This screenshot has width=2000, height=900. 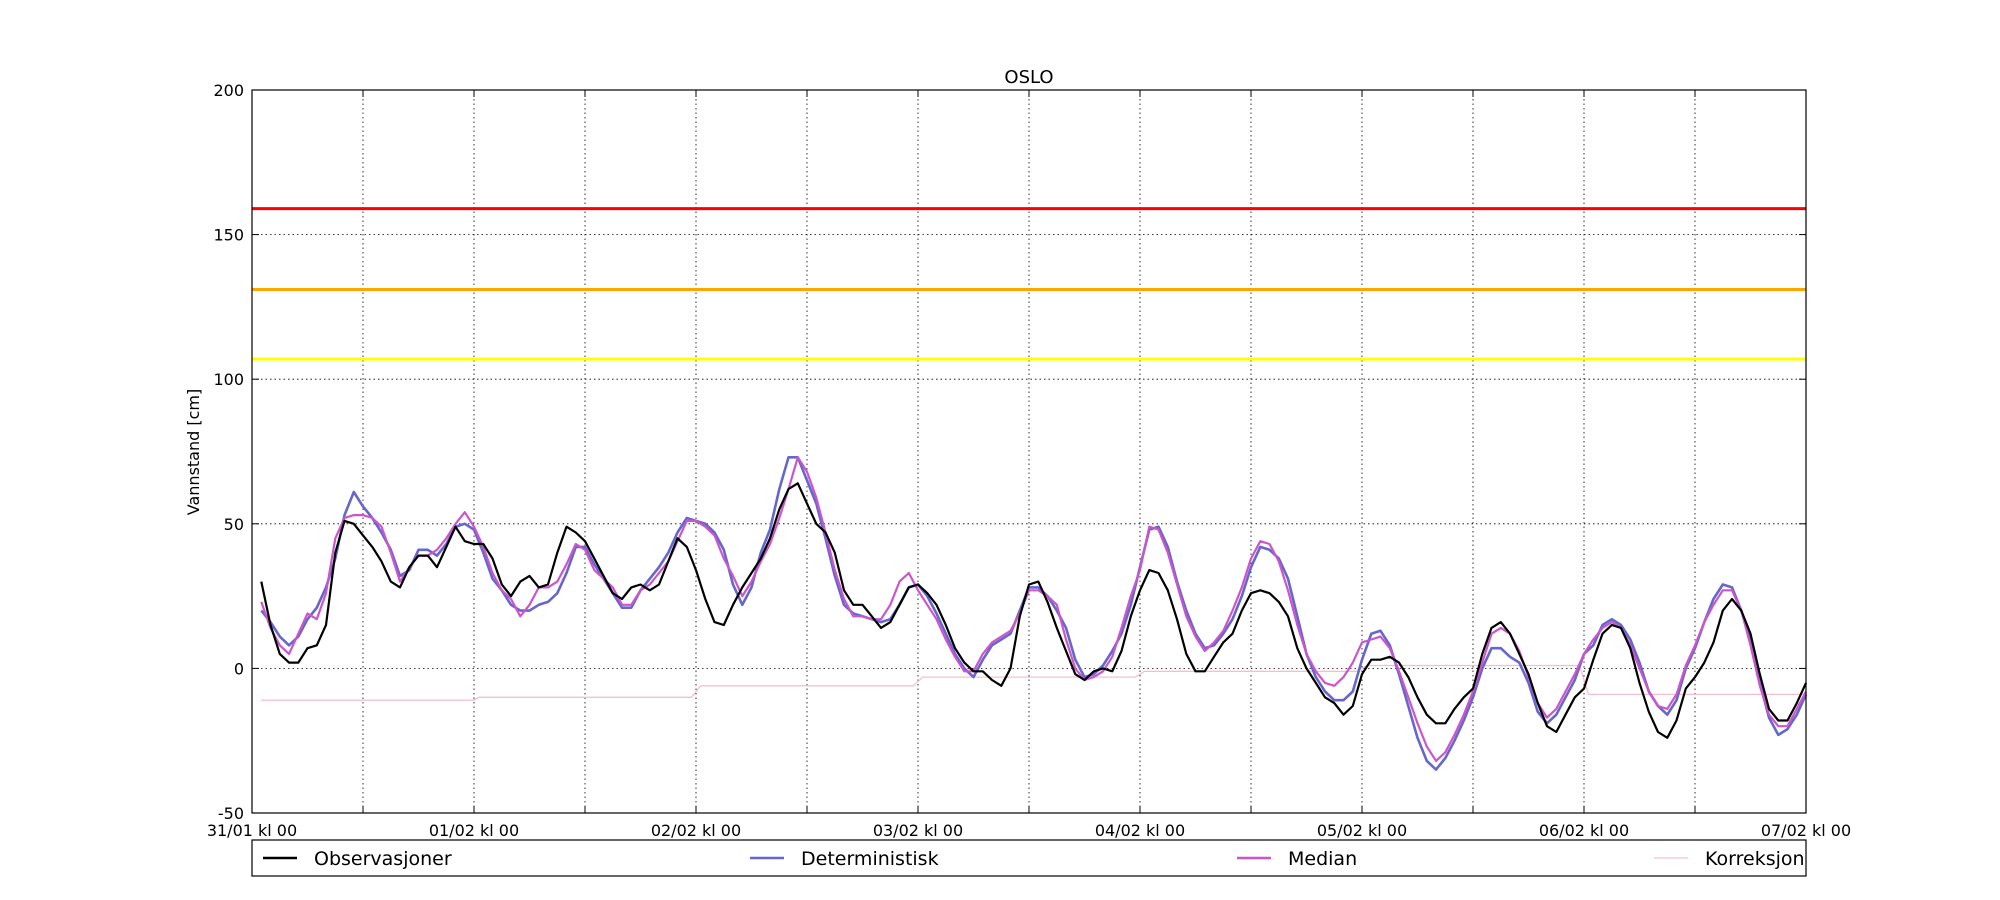 I want to click on legend-frame, so click(x=1029, y=858).